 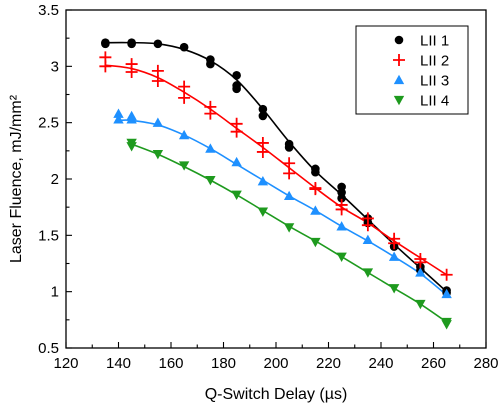 What do you see at coordinates (118, 363) in the screenshot?
I see `x-tick-label: 140` at bounding box center [118, 363].